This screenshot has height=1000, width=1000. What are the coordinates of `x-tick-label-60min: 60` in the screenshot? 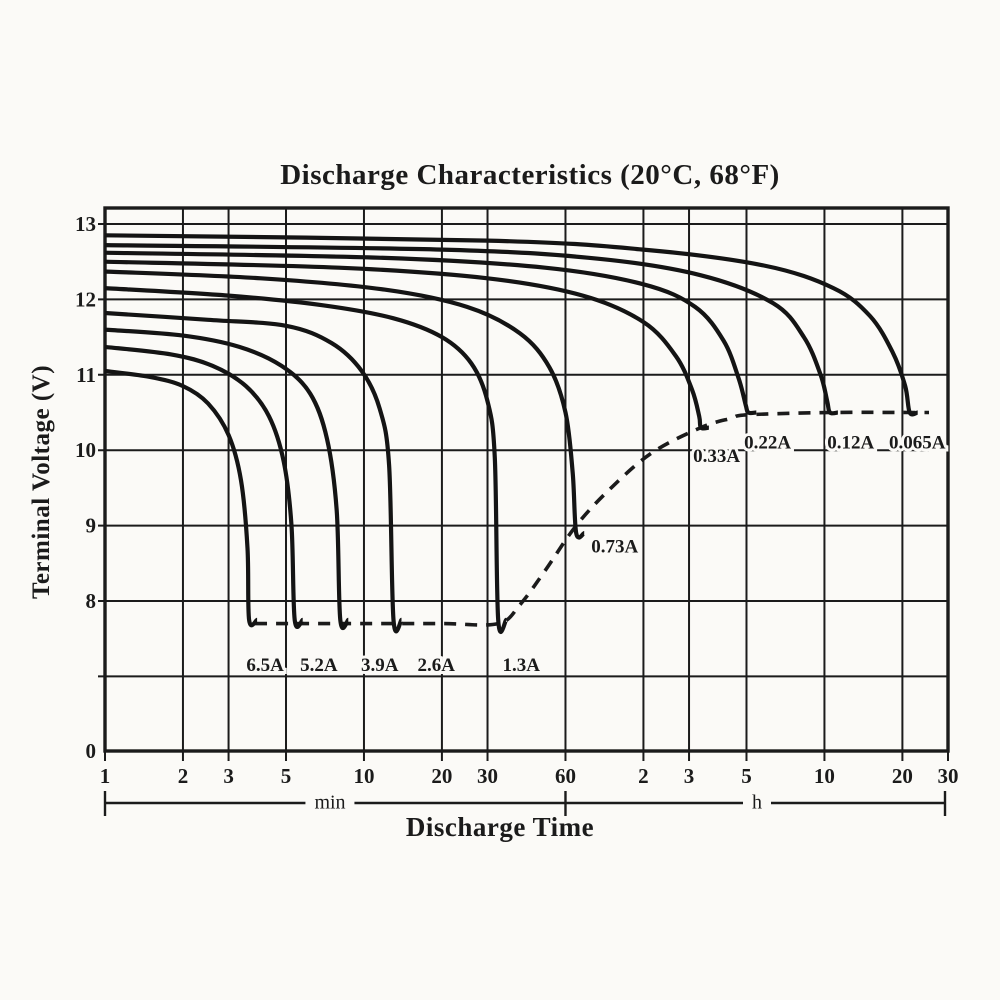 It's located at (565, 776).